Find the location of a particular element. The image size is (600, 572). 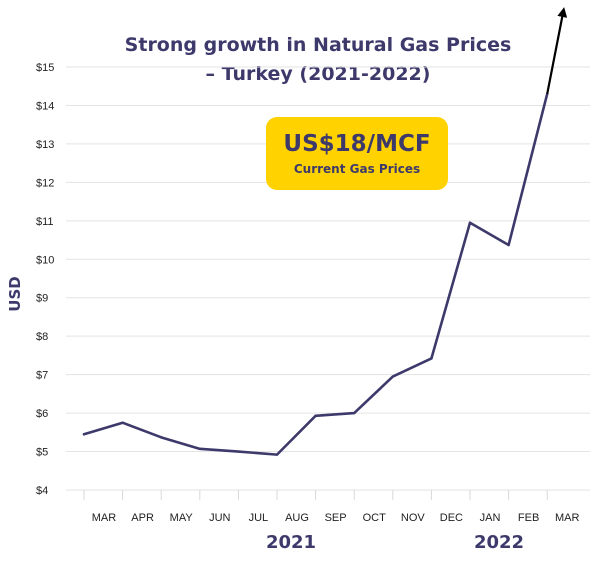

y-tick-label: $6 is located at coordinates (42, 414).